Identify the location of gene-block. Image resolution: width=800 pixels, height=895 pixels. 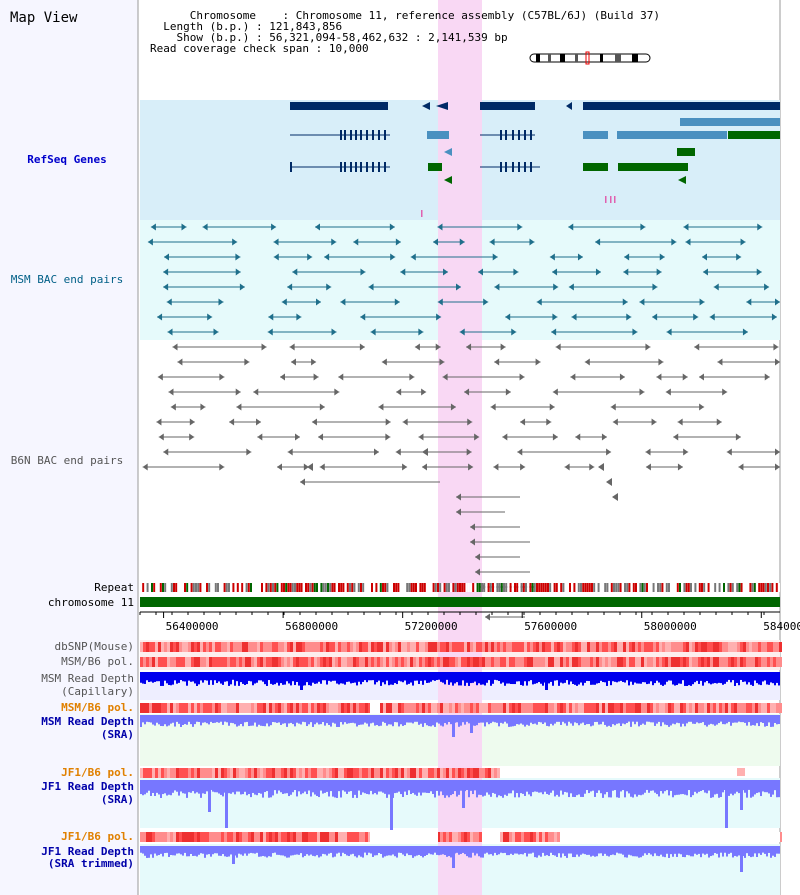
(339, 106).